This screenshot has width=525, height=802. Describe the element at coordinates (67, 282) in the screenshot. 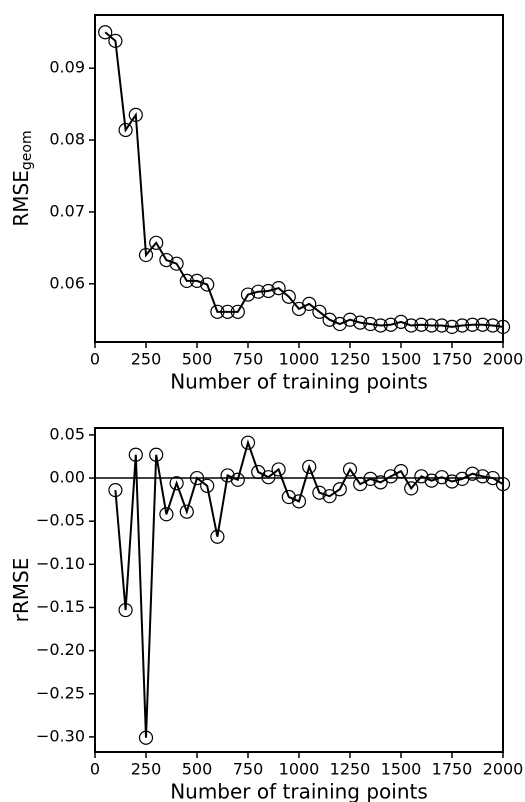

I see `y-tick-label: 0.06` at that location.